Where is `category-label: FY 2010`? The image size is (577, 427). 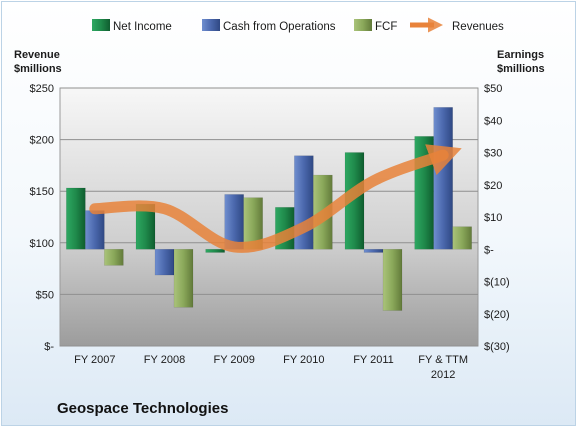 category-label: FY 2010 is located at coordinates (303, 360).